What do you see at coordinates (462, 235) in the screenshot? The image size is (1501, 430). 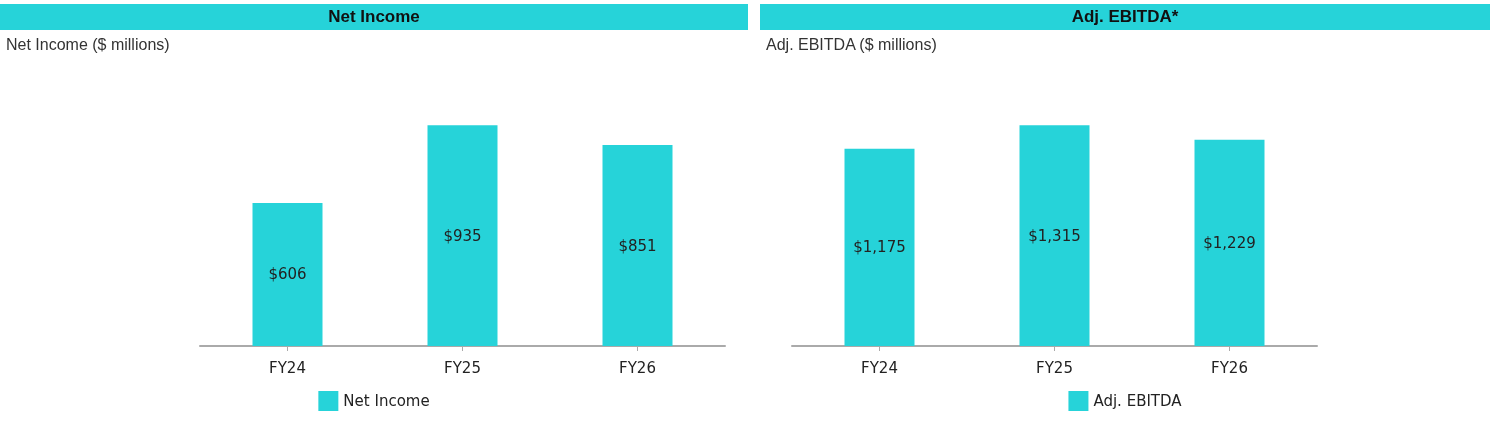 I see `data-label: $935` at bounding box center [462, 235].